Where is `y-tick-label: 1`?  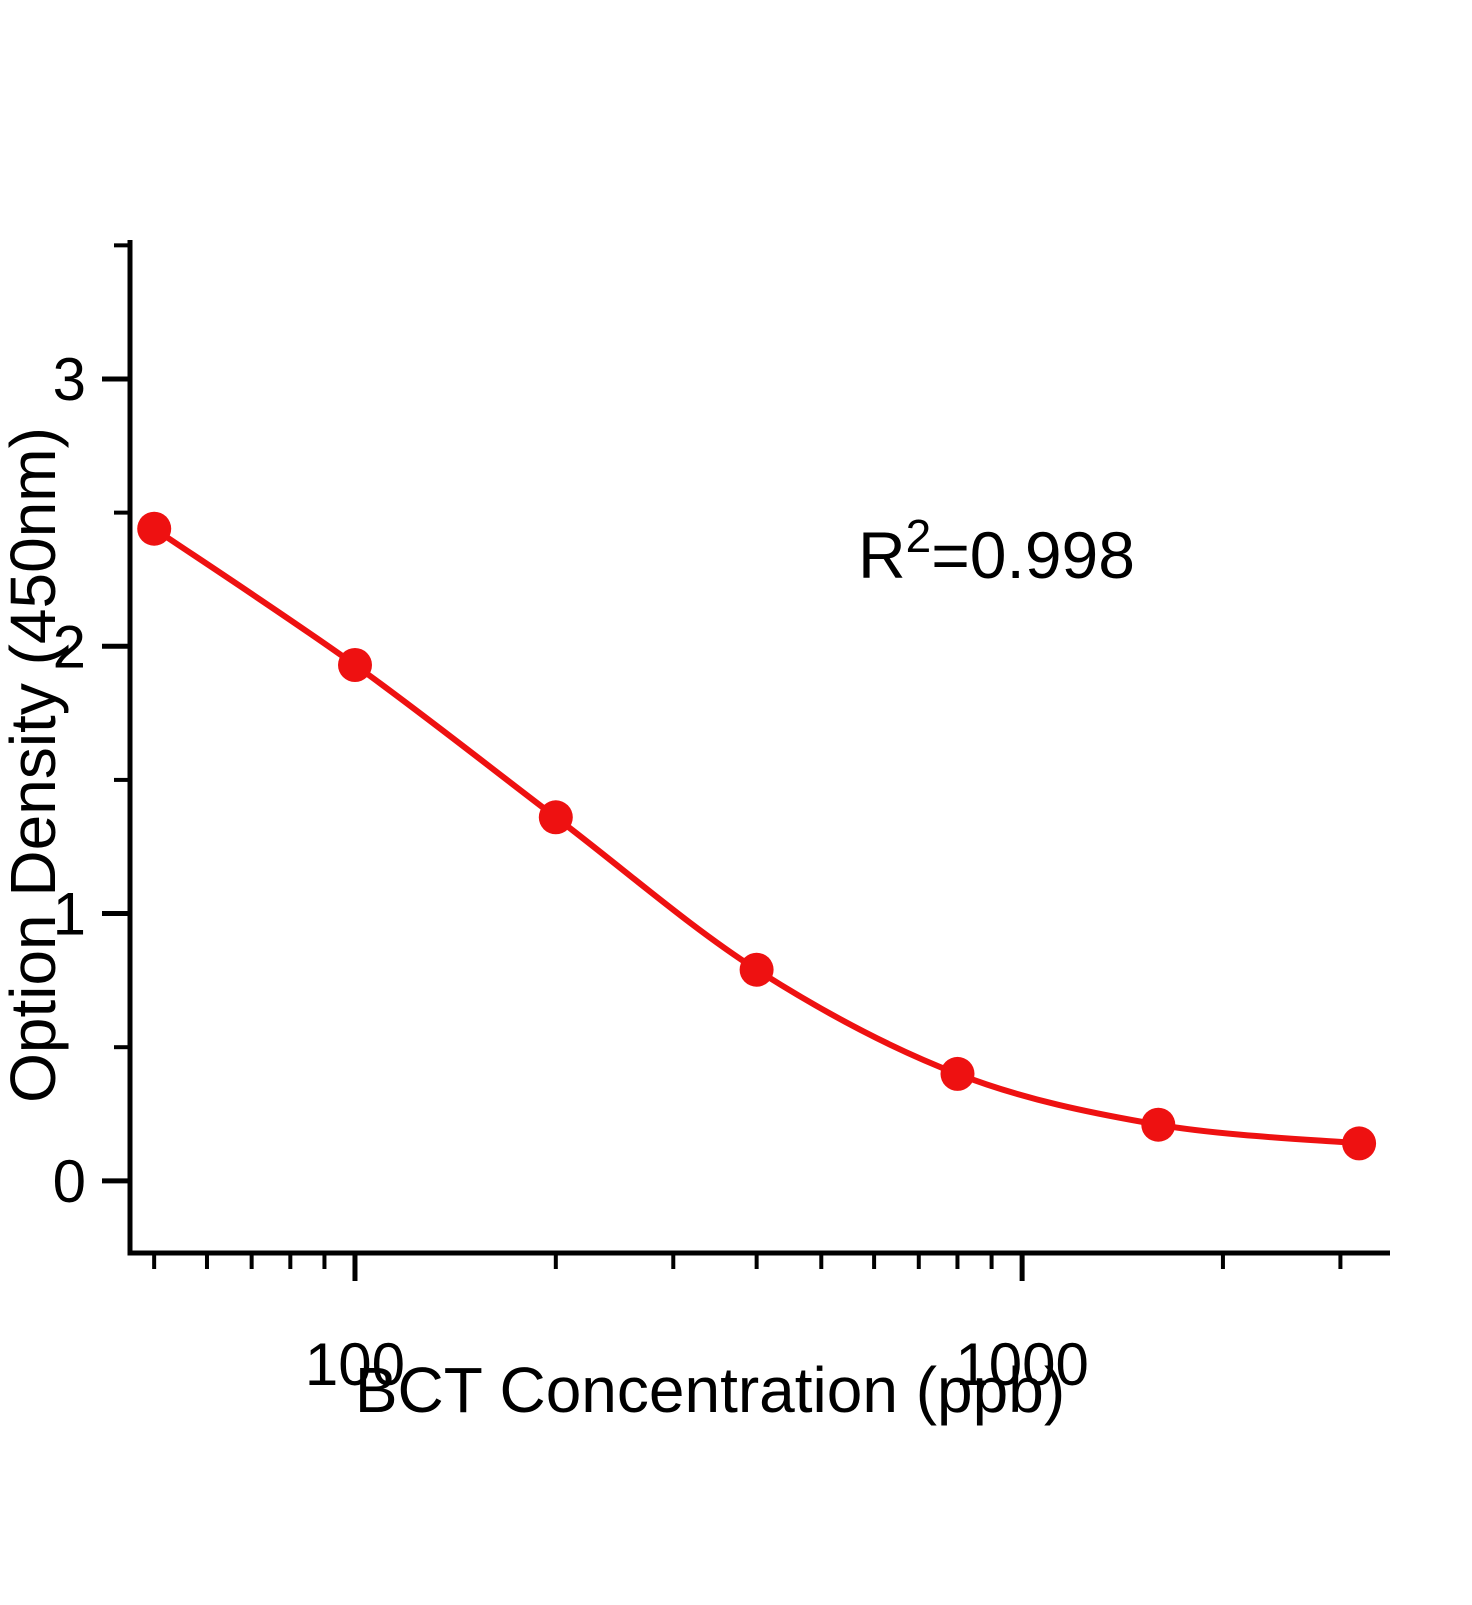
y-tick-label: 1 is located at coordinates (69, 914).